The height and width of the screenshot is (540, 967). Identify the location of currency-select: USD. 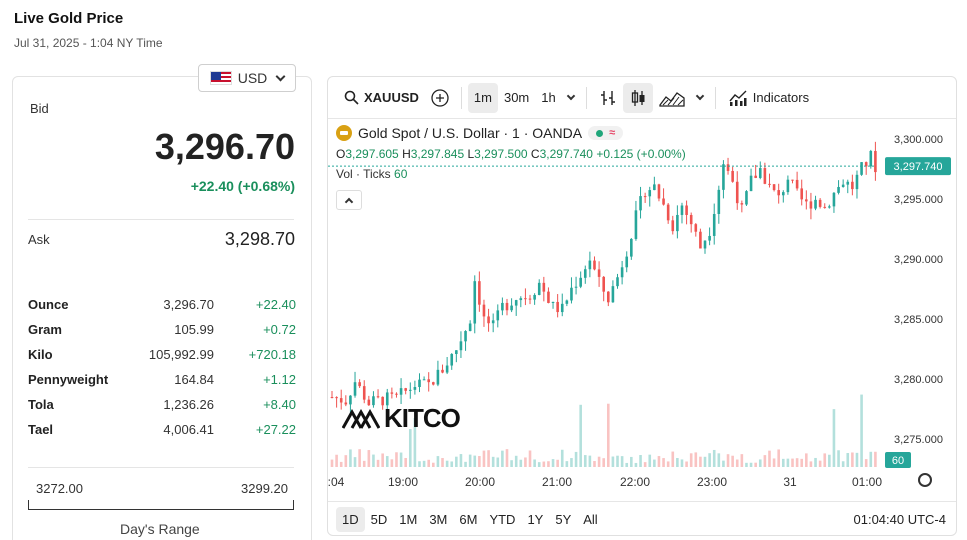
(247, 78).